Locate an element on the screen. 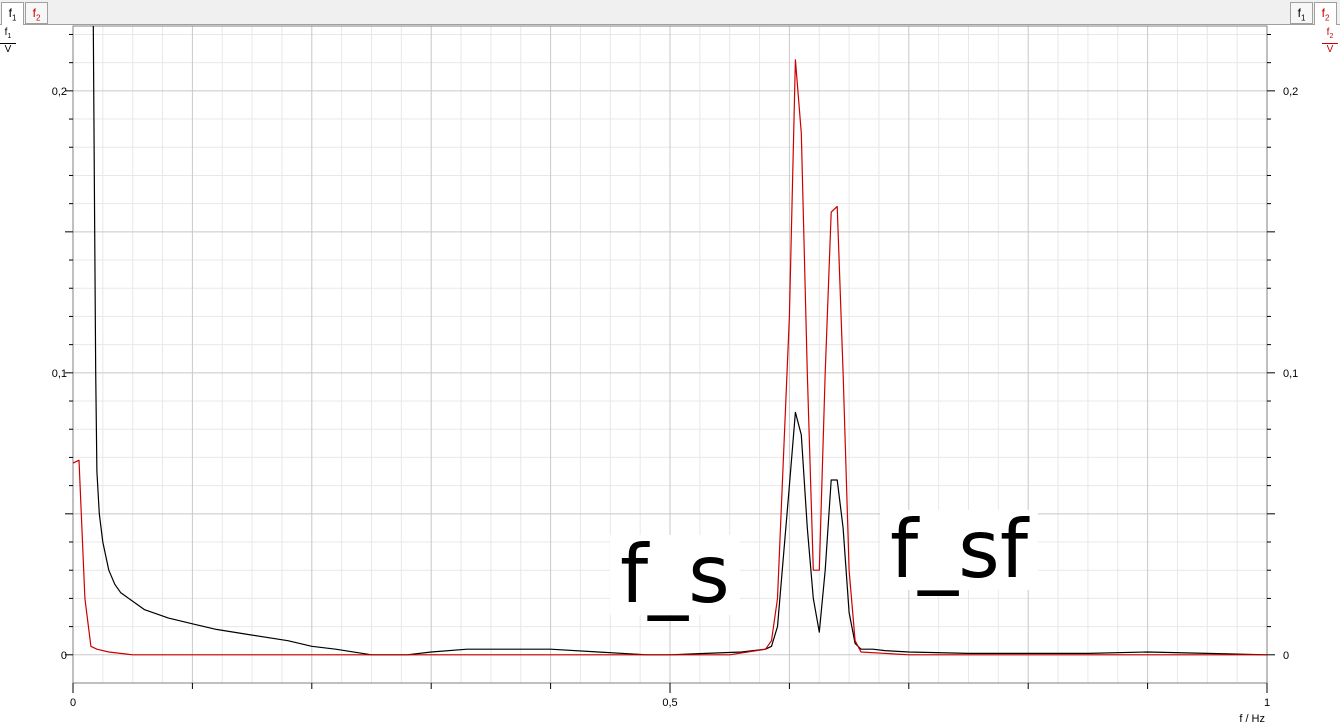 This screenshot has height=727, width=1340. right-axis-unit: f2 V is located at coordinates (1330, 41).